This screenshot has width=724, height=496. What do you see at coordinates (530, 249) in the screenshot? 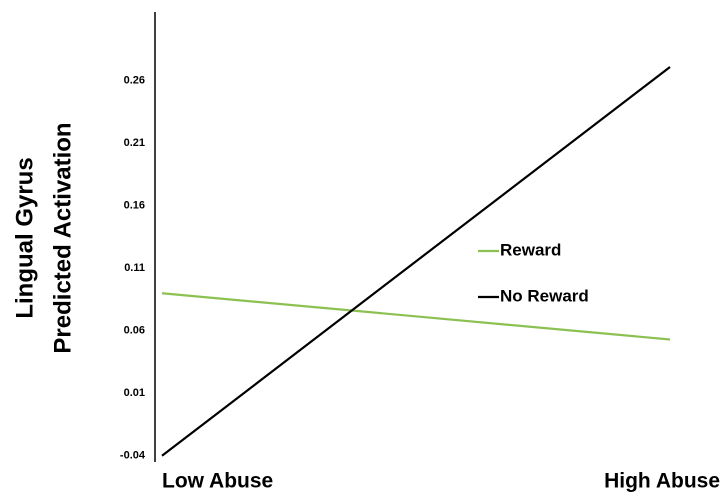
I see `legend-label: Reward` at bounding box center [530, 249].